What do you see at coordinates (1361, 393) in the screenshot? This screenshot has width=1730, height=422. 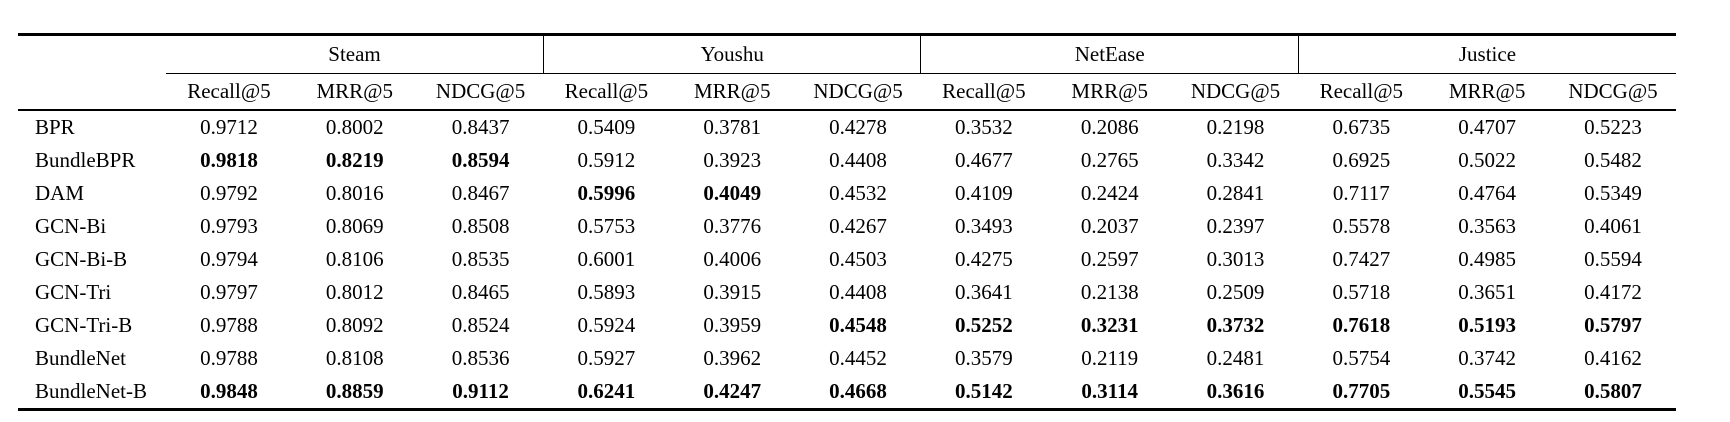 I see `metric-value: 0.7705` at bounding box center [1361, 393].